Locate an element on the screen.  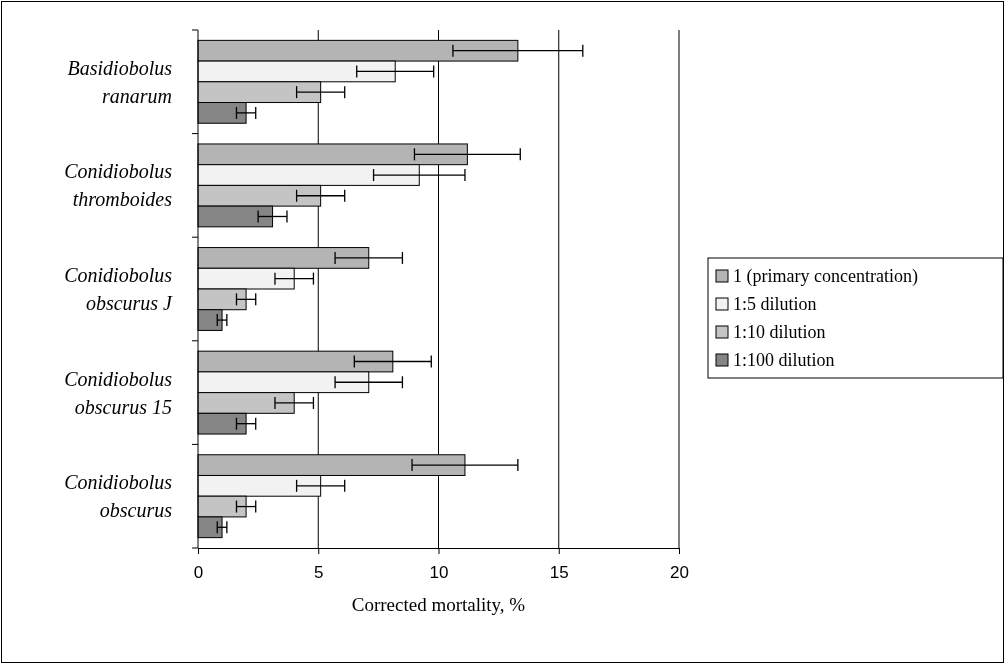
y-tick-label: Conidiobolus obscurus is located at coordinates (118, 496).